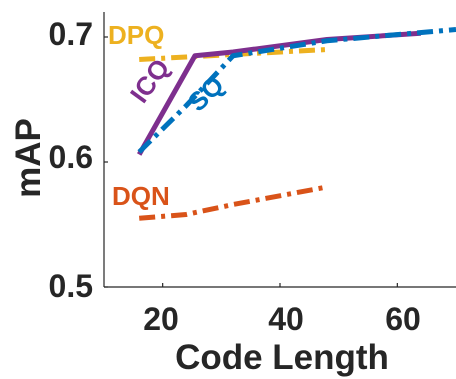 The height and width of the screenshot is (379, 456). Describe the element at coordinates (141, 196) in the screenshot. I see `series-label-dqn: DQN` at that location.